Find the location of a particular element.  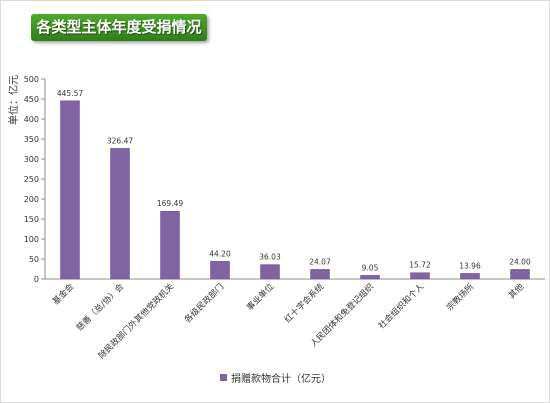

x-tick-label: 宗教场所 is located at coordinates (460, 297).